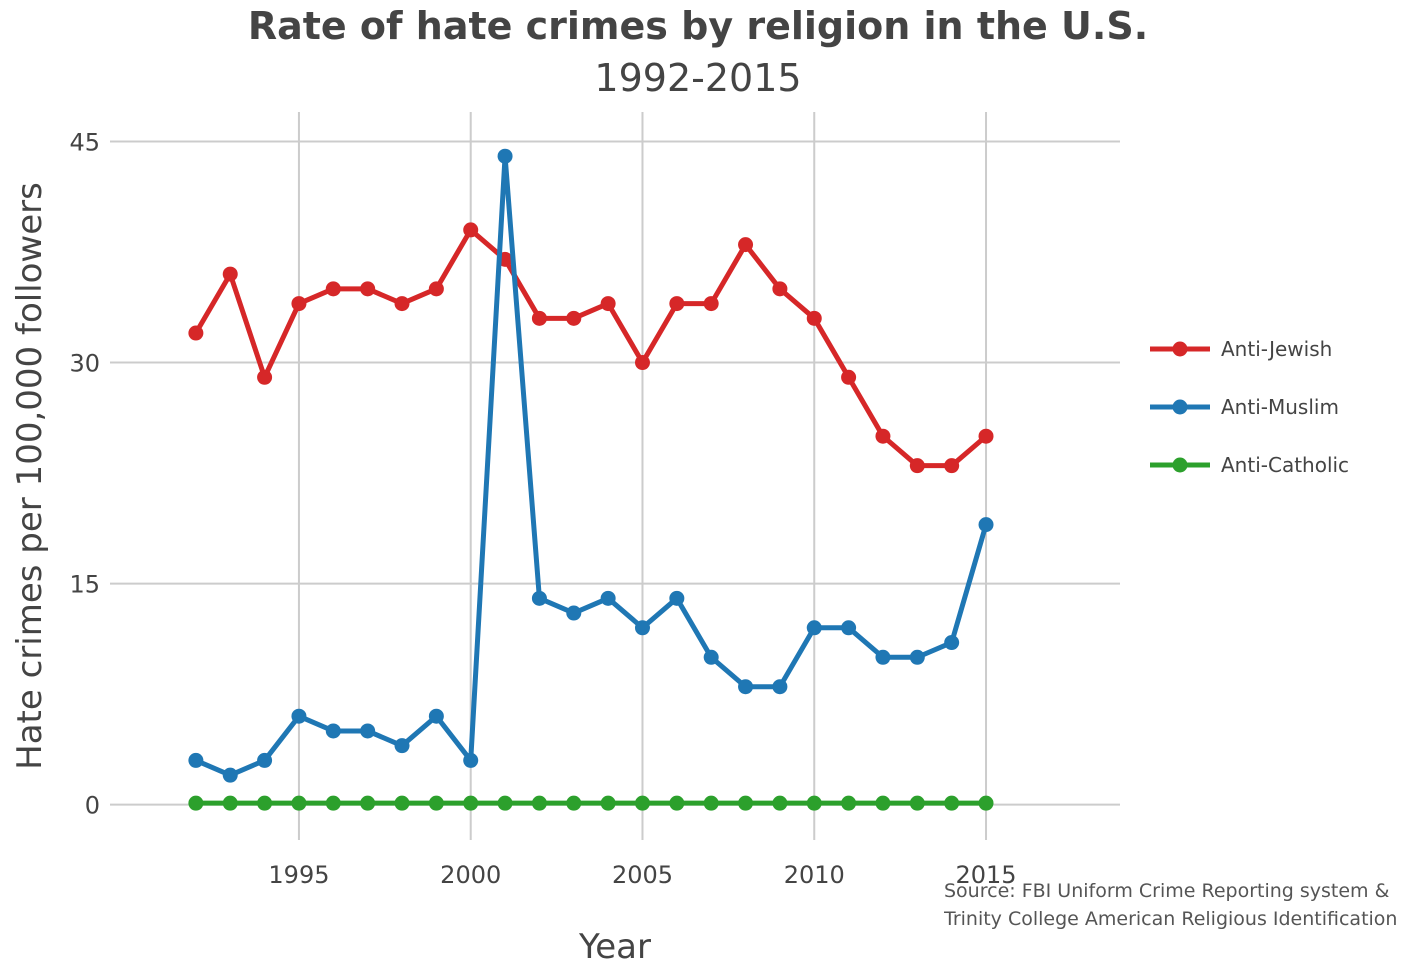 Image resolution: width=1411 pixels, height=967 pixels. I want to click on x-axis-label: Year, so click(614, 947).